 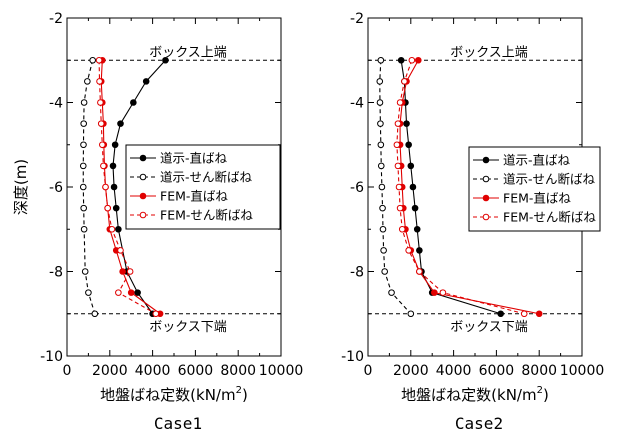 What do you see at coordinates (479, 423) in the screenshot?
I see `chart-caption: Case2` at bounding box center [479, 423].